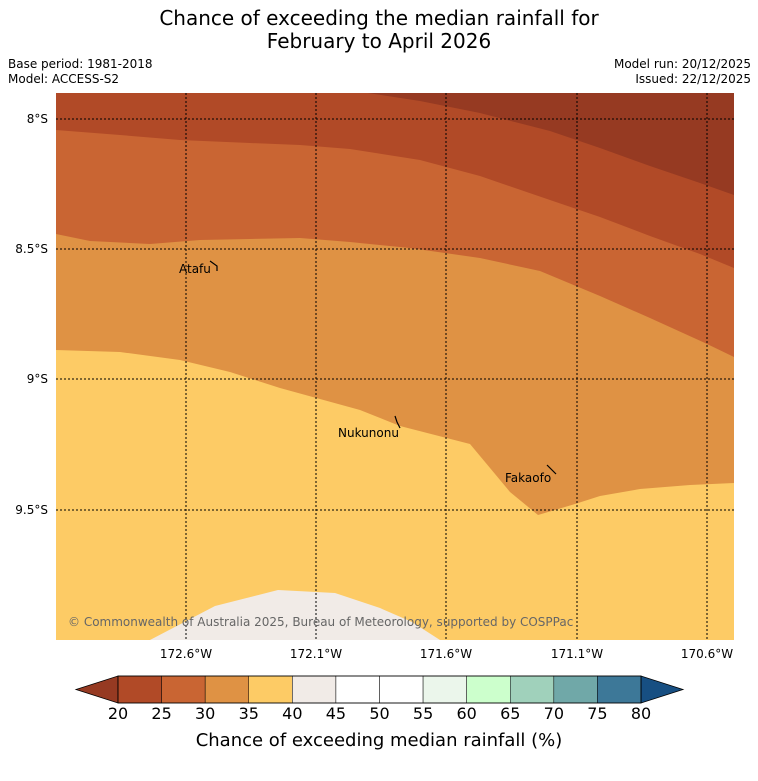  Describe the element at coordinates (682, 64) in the screenshot. I see `model-run-text: Model run: 20/12/2025` at that location.